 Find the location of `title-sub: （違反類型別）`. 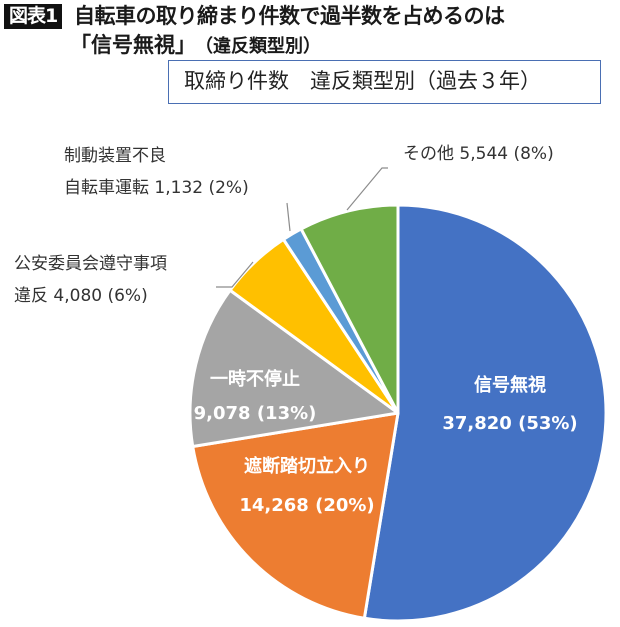

title-sub: （違反類型別） is located at coordinates (262, 46).